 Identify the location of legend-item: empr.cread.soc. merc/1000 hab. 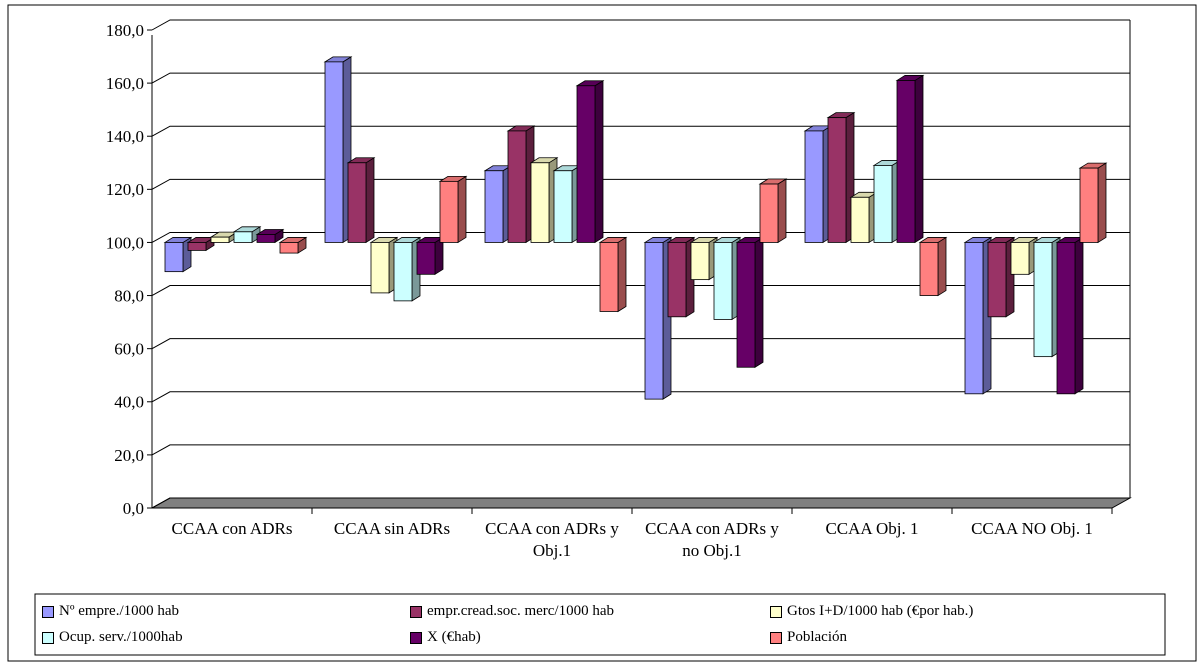
(512, 611).